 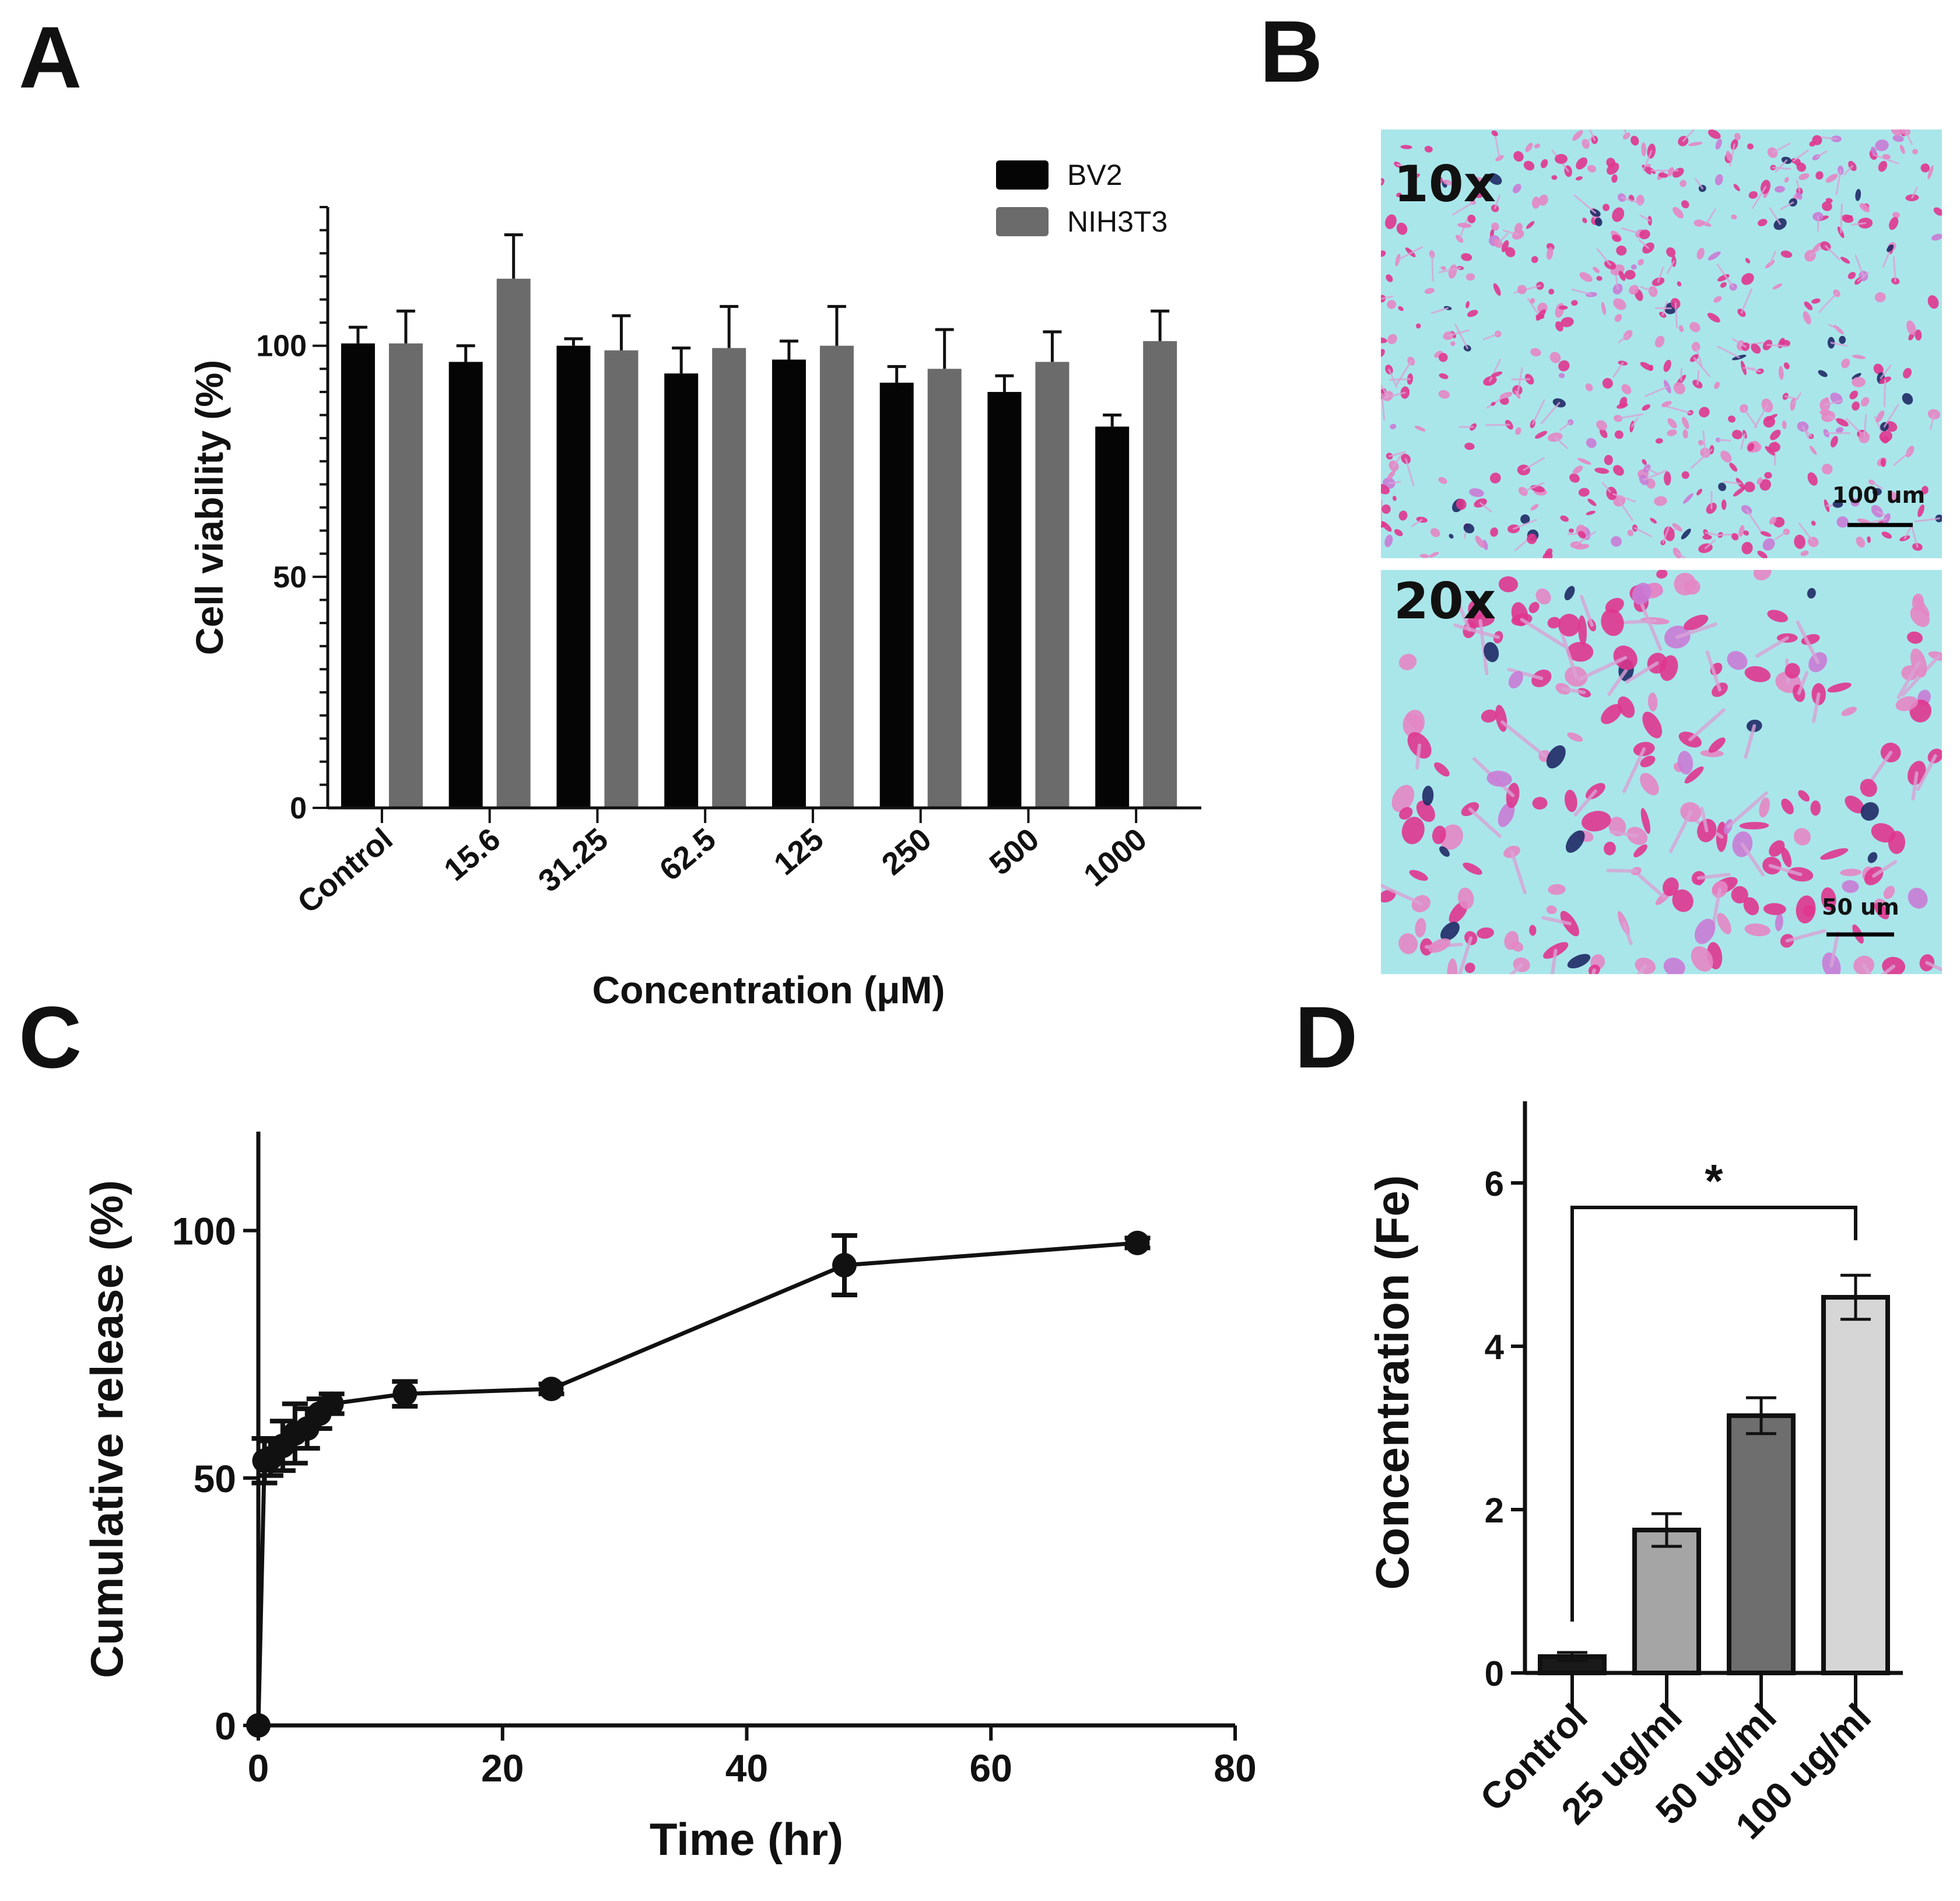 I want to click on panel-label-c: C, so click(x=50, y=1037).